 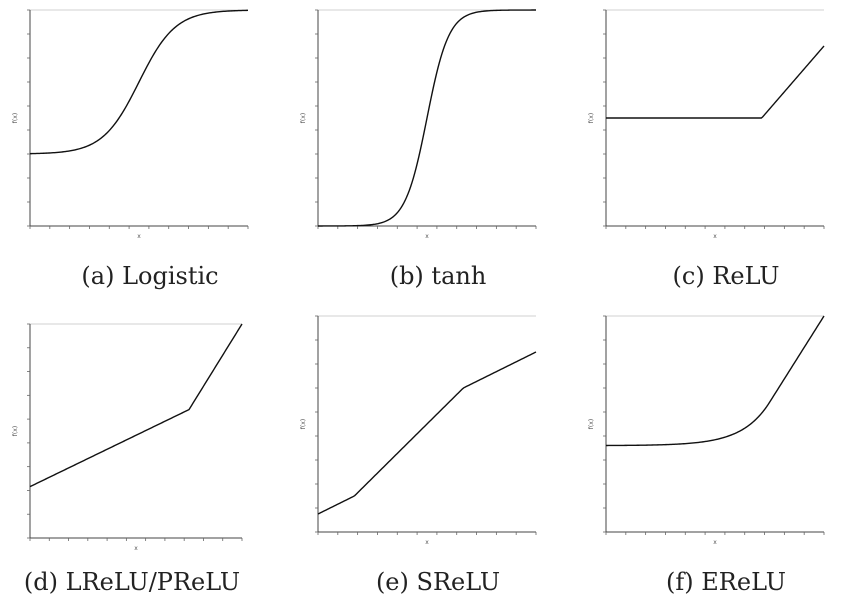 I want to click on chart-svg-c: f(x) x, so click(x=706, y=124).